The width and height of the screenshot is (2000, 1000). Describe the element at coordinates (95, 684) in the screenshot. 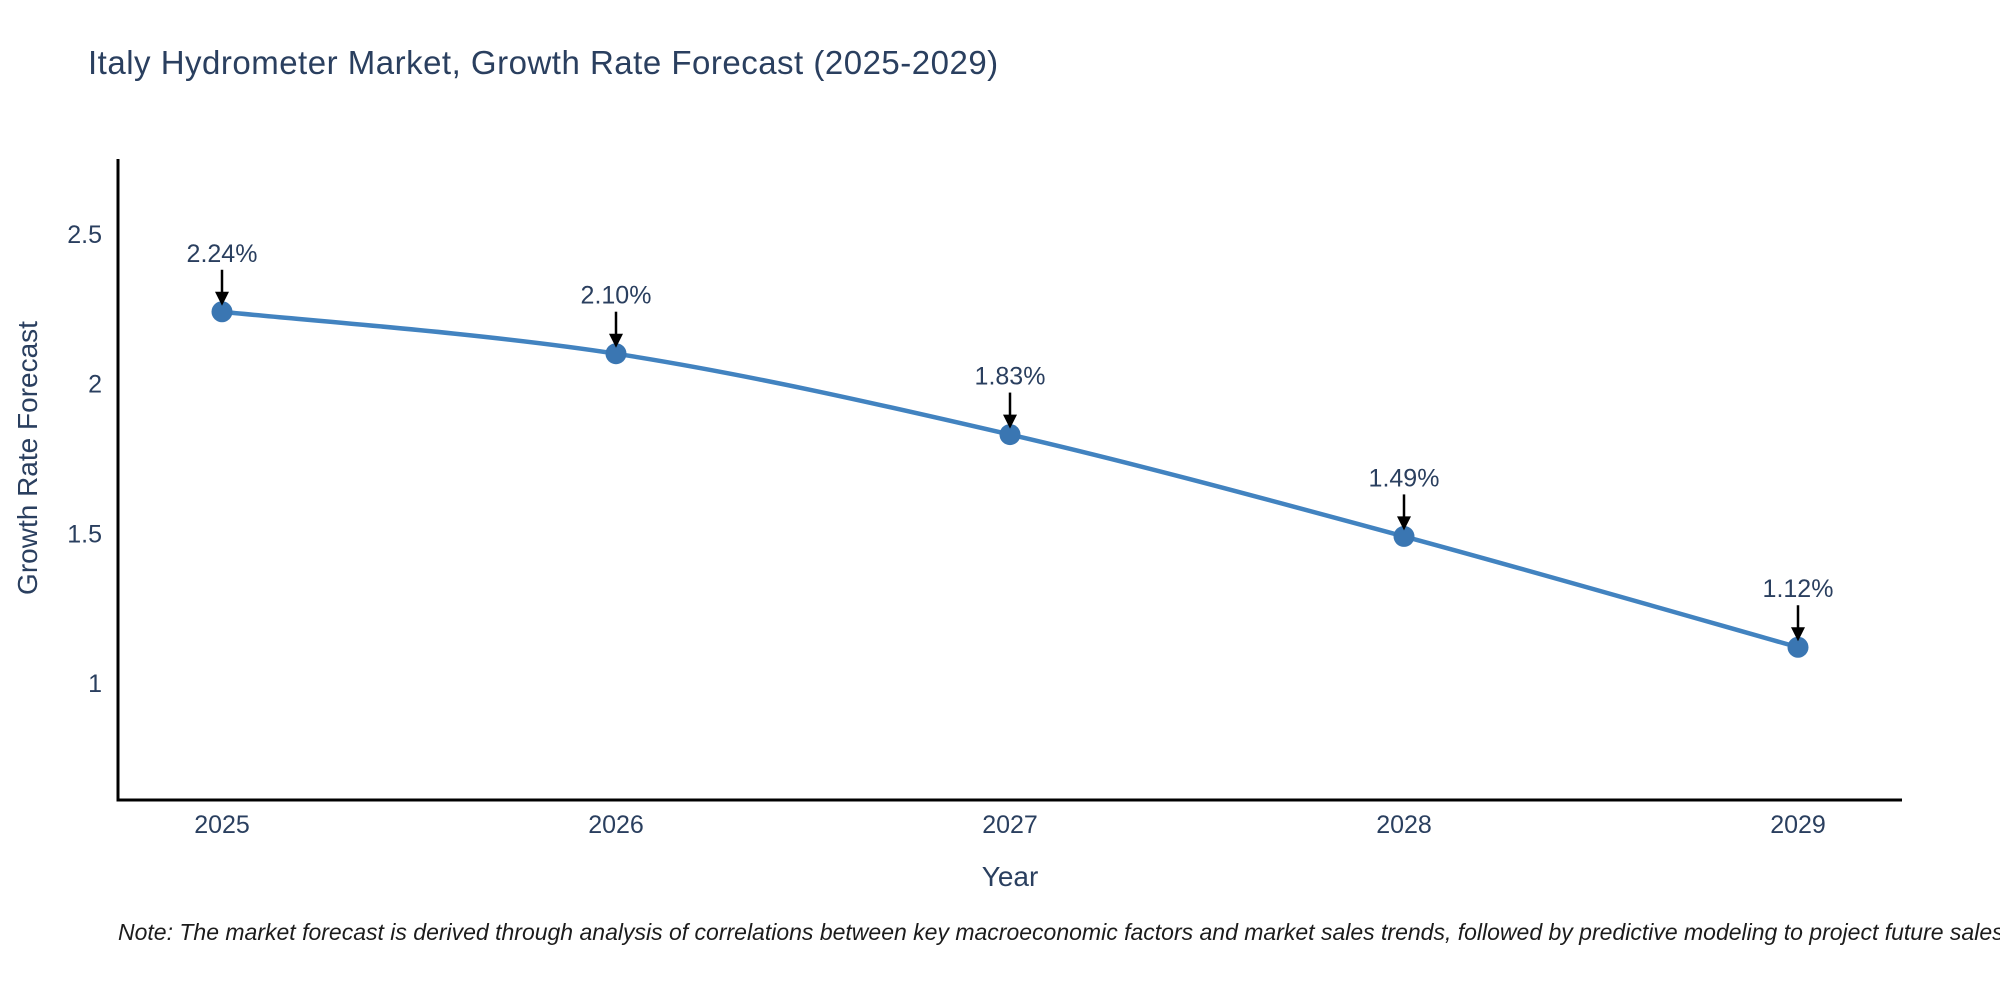

I see `y-tick-label: 1` at that location.